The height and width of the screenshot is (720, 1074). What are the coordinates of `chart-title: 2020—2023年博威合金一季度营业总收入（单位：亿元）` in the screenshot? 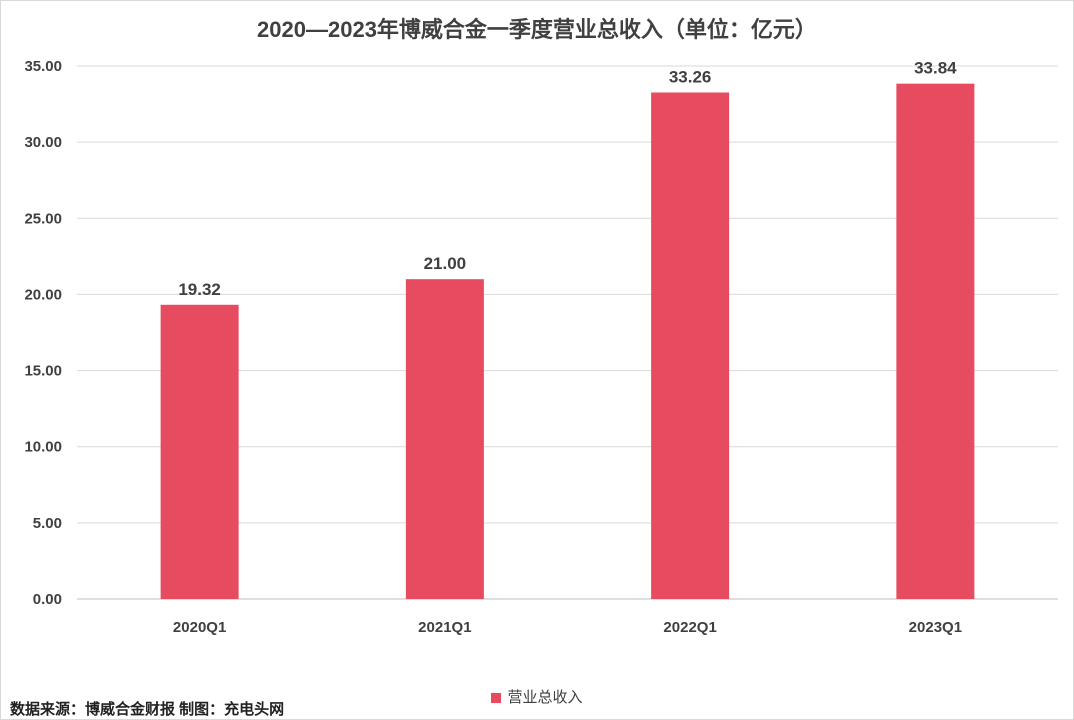 It's located at (537, 29).